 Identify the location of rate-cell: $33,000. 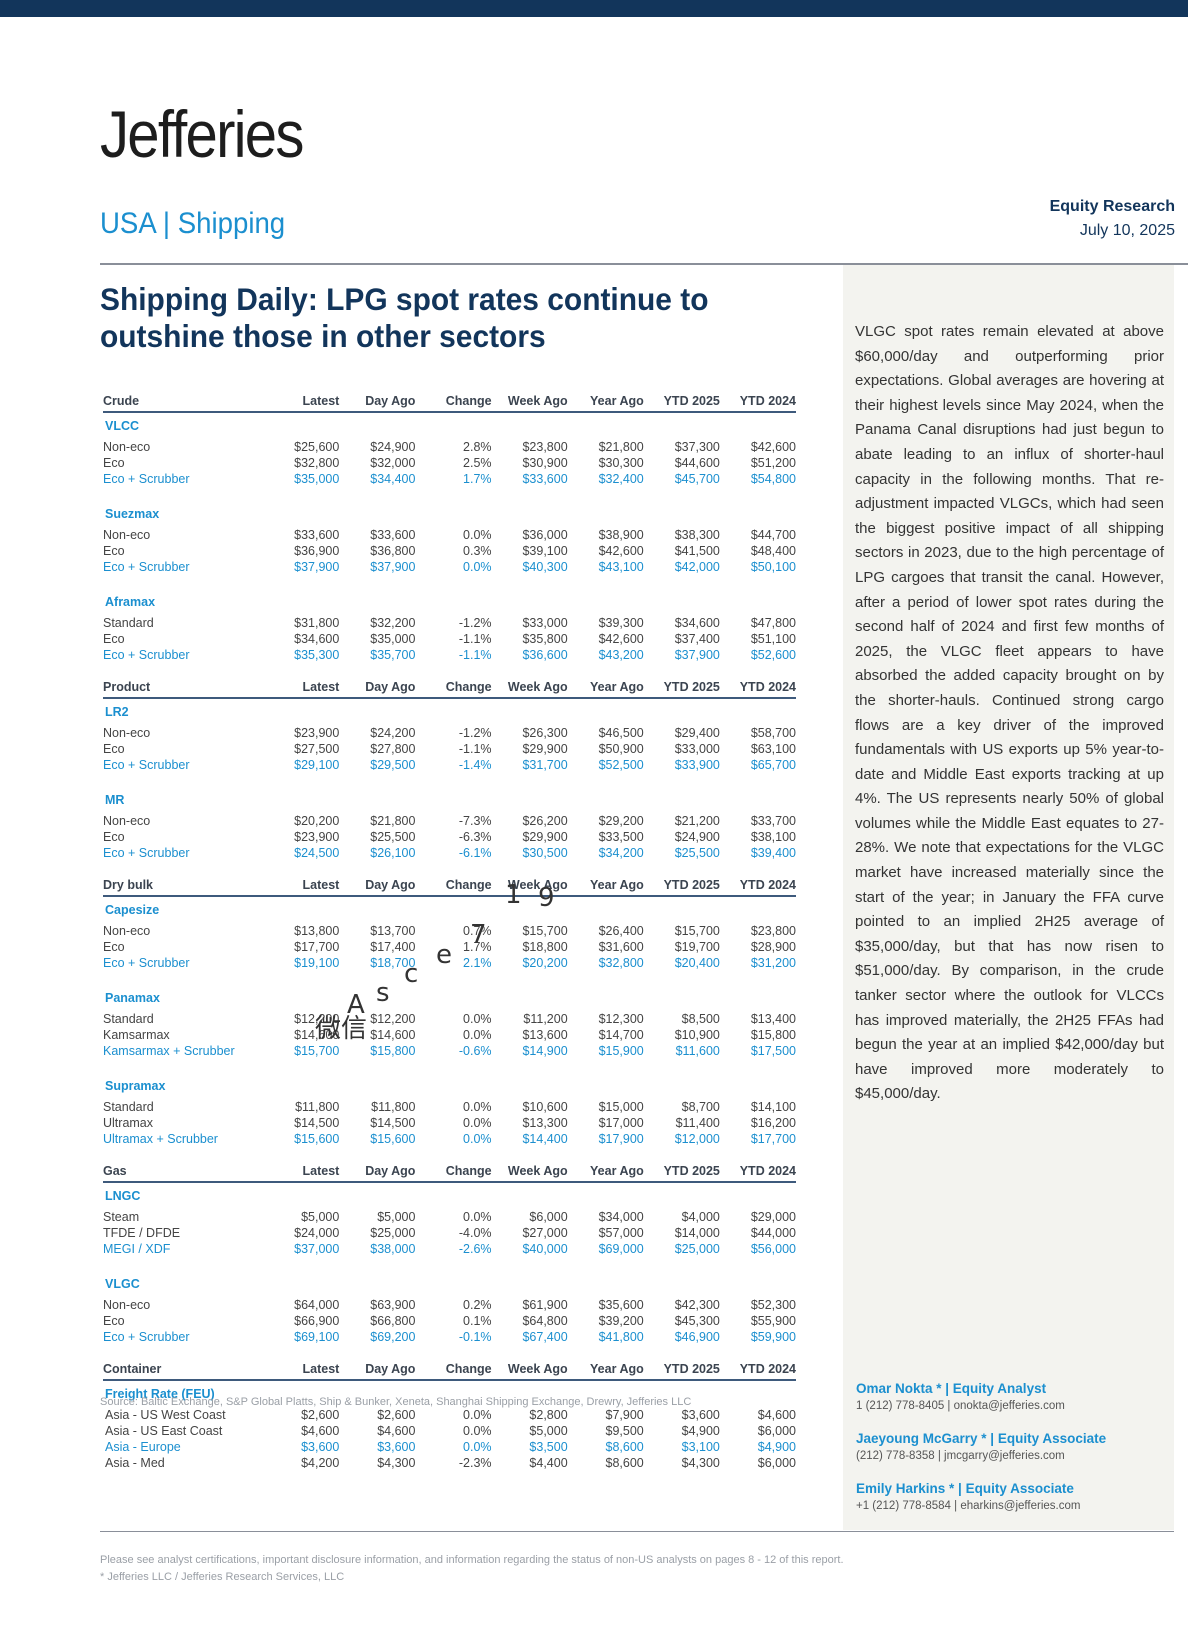
(545, 623).